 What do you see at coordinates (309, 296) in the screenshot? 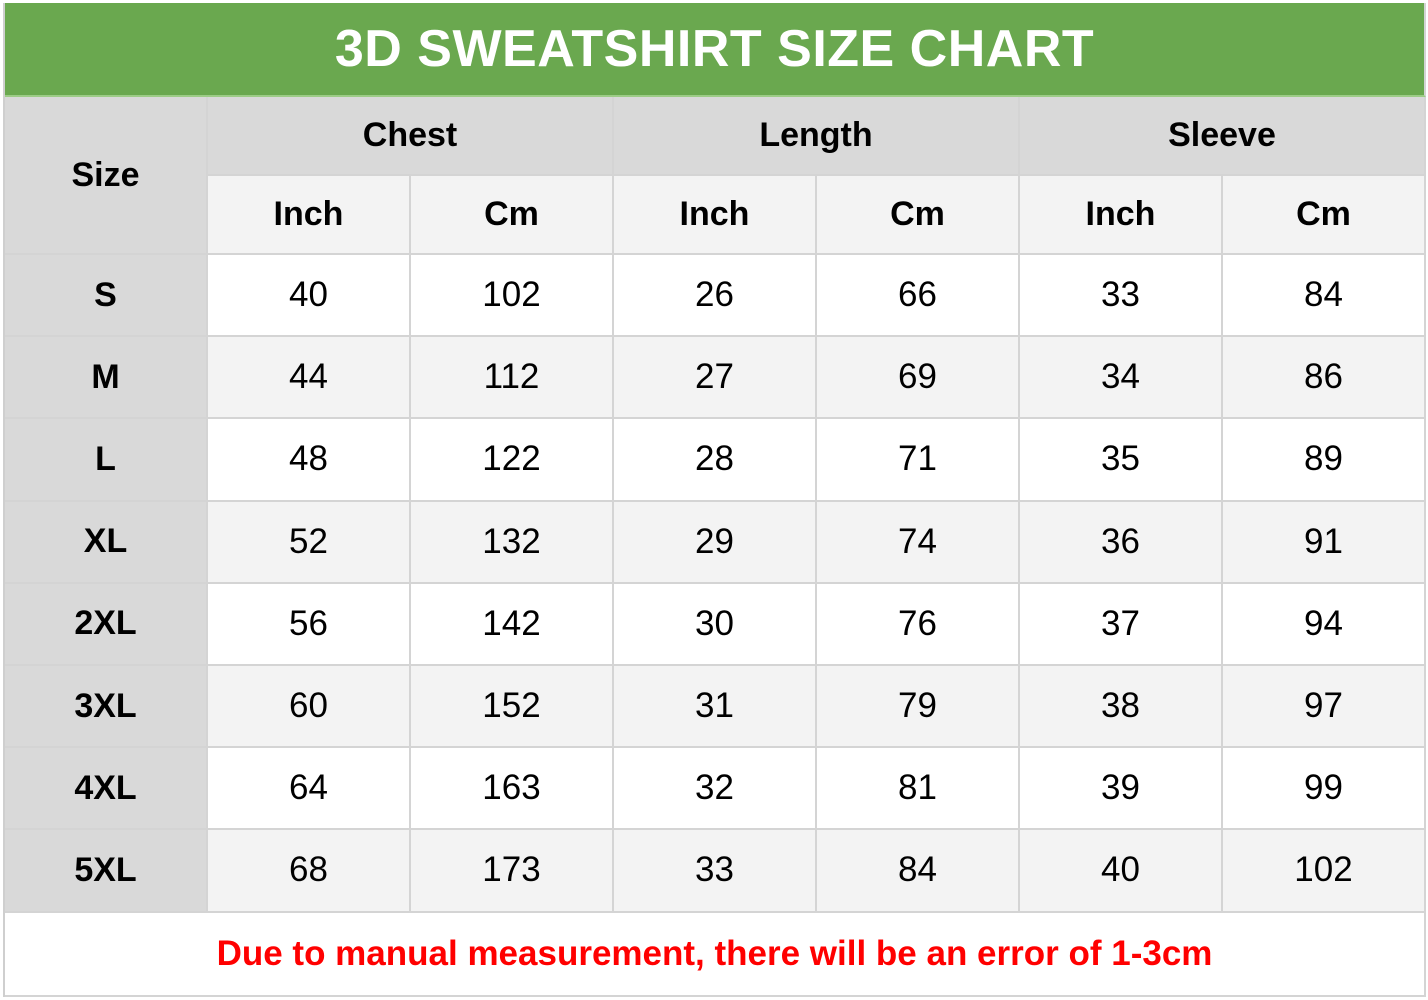
I see `chest-inch-cell: 40` at bounding box center [309, 296].